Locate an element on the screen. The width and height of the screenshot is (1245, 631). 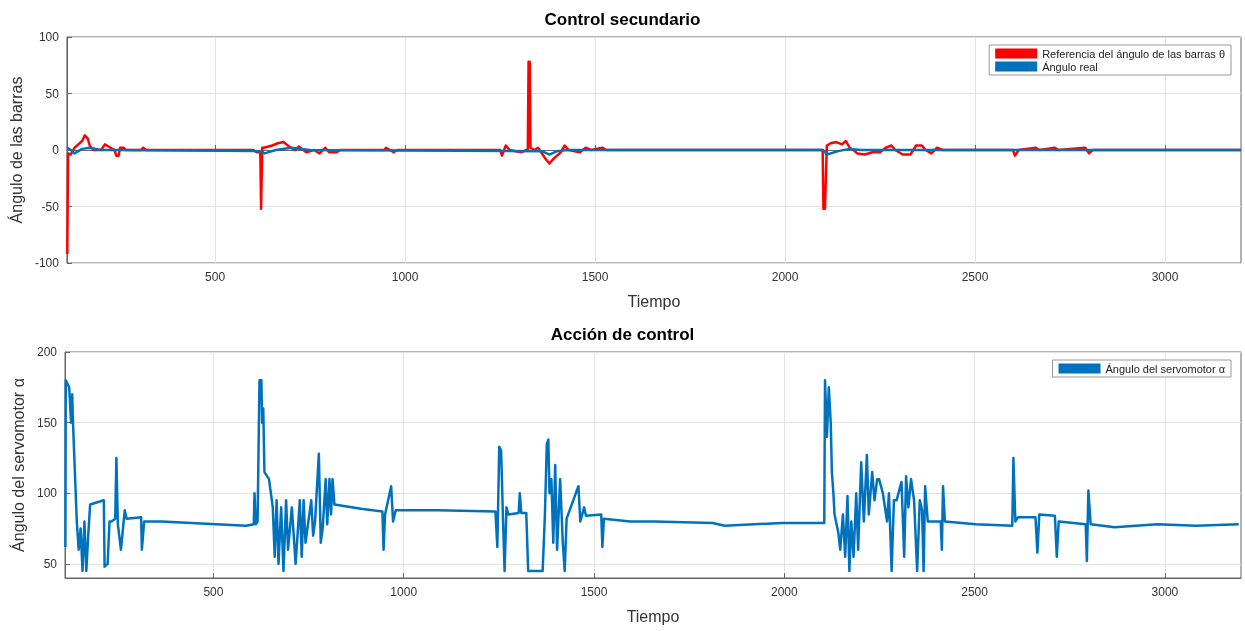
line-series is located at coordinates (654, 151).